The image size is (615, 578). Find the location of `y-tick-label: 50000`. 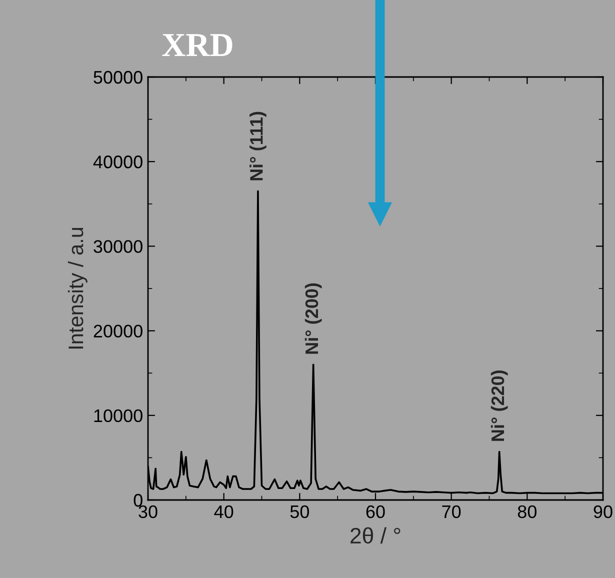

y-tick-label: 50000 is located at coordinates (118, 77).